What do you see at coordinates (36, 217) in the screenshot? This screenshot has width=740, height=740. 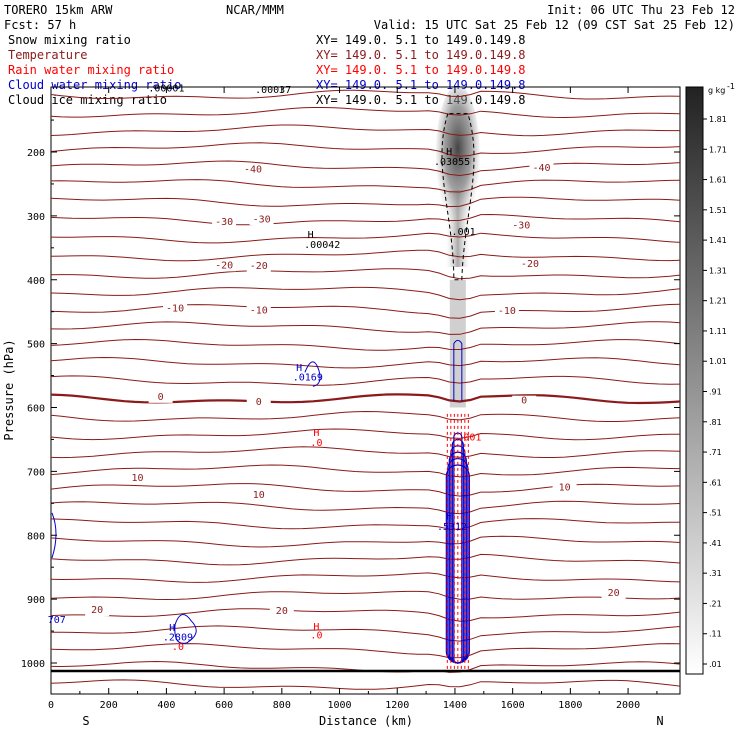 I see `y-tick-label-300: 300` at bounding box center [36, 217].